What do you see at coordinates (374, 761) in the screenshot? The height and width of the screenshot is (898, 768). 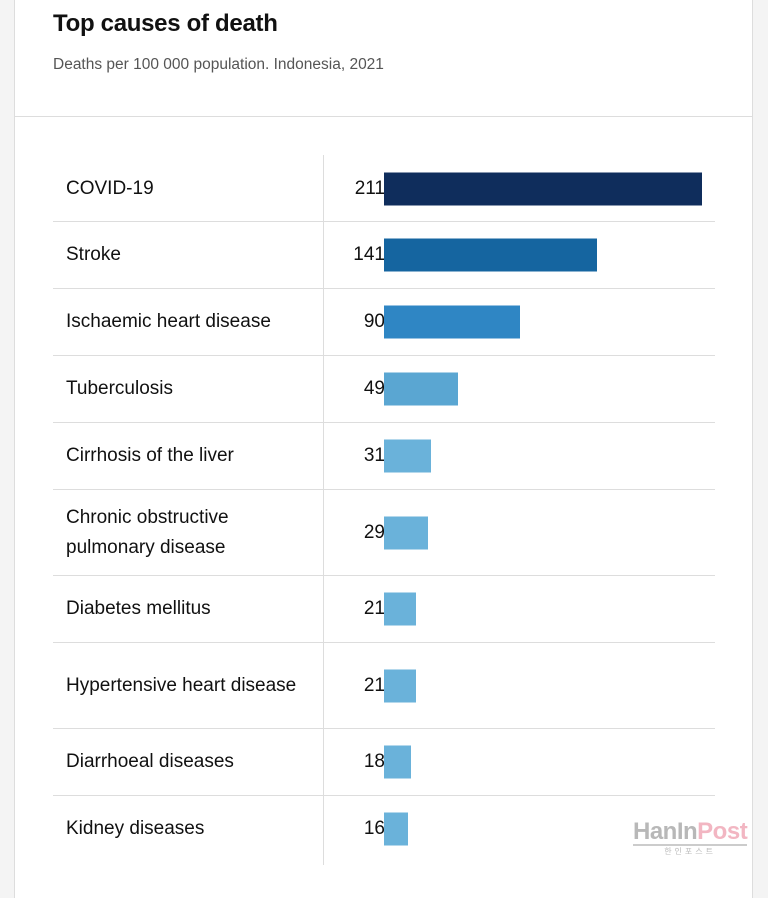 I see `data-label: 18` at bounding box center [374, 761].